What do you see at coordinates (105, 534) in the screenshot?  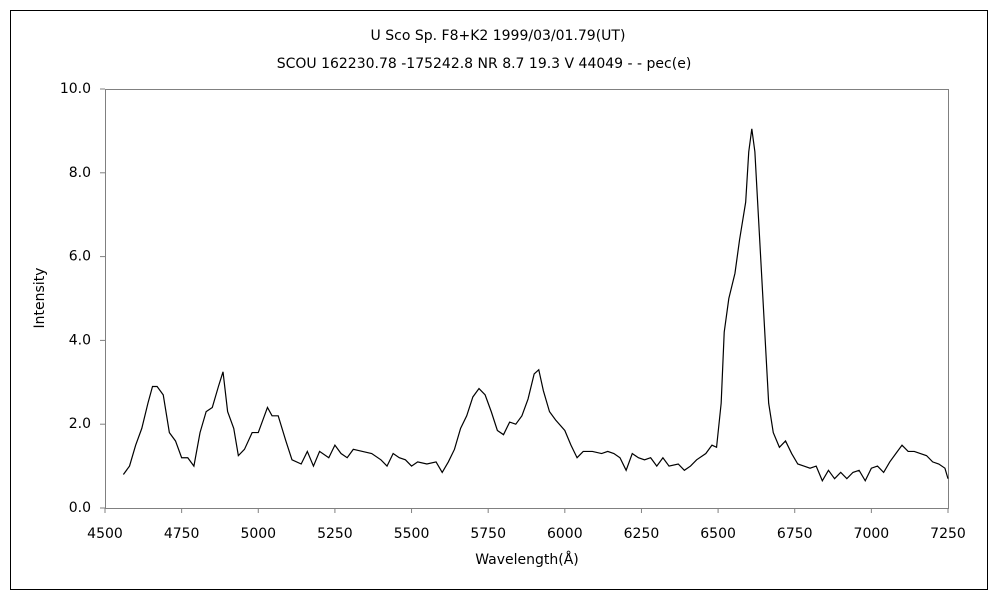 I see `x-tick-label: 4500` at bounding box center [105, 534].